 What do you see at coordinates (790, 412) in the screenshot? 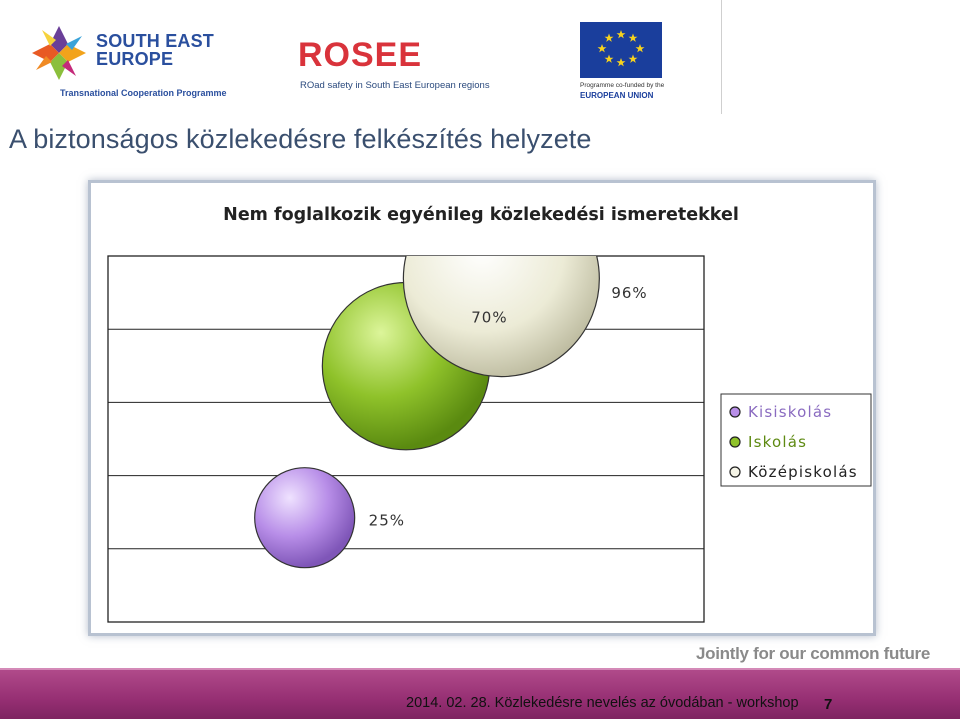
I see `legend-label: Kisiskolás` at bounding box center [790, 412].